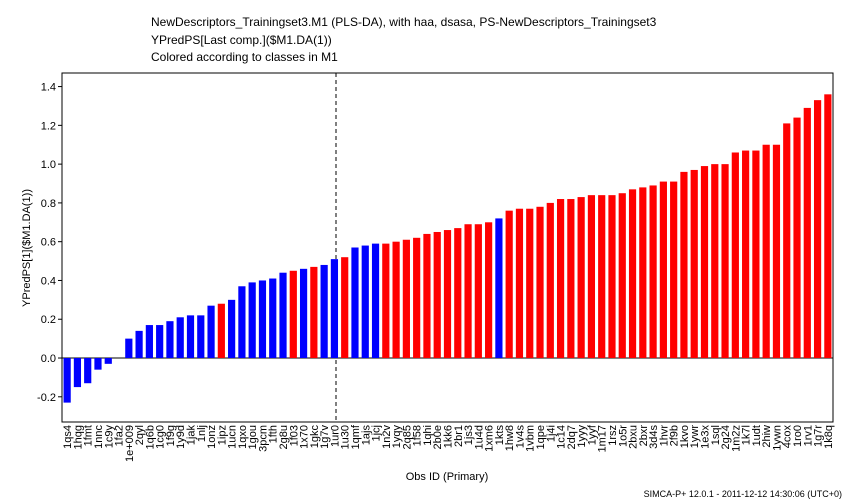 This screenshot has height=504, width=848. I want to click on x-tick-label: 1fth, so click(274, 434).